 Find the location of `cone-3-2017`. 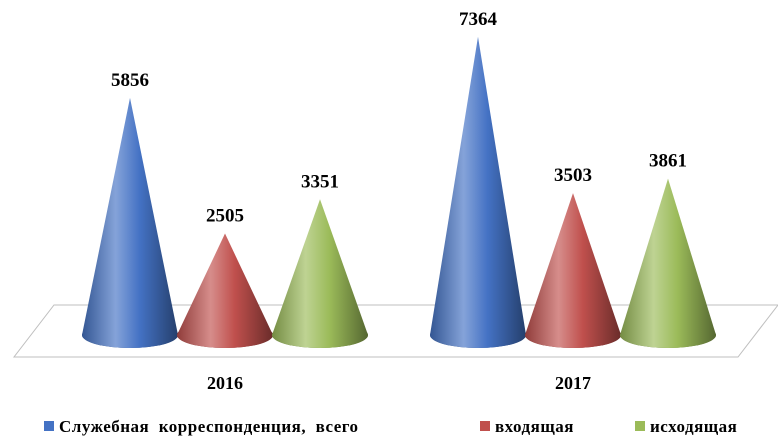

cone-3-2017 is located at coordinates (668, 263).